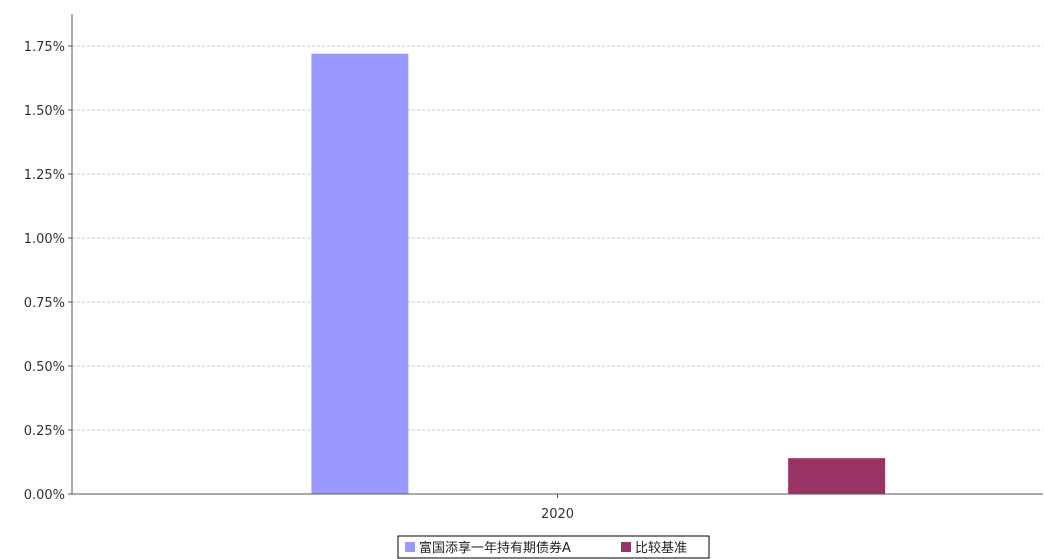 Image resolution: width=1046 pixels, height=559 pixels. I want to click on y-tick-label: 0.25%, so click(44, 431).